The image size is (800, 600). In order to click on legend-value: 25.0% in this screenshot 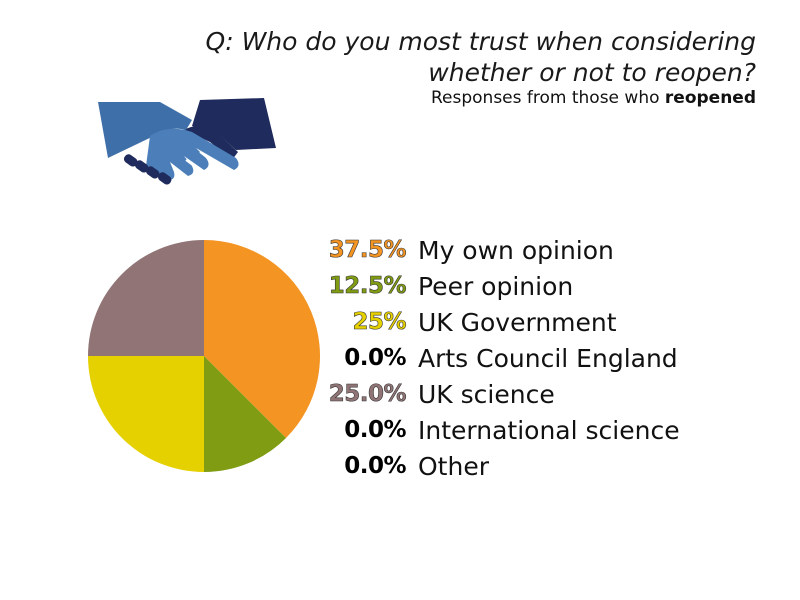, I will do `click(367, 394)`.